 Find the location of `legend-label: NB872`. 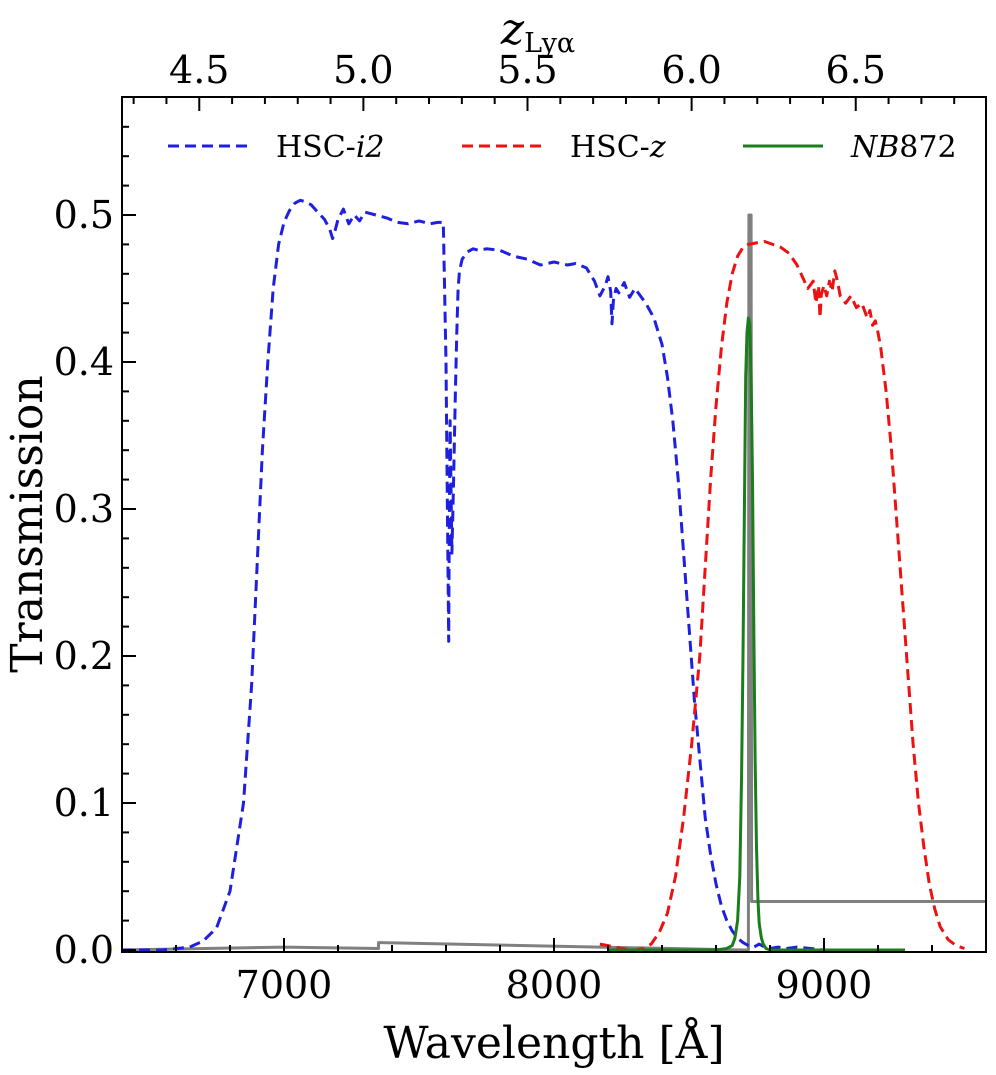

legend-label: NB872 is located at coordinates (903, 147).